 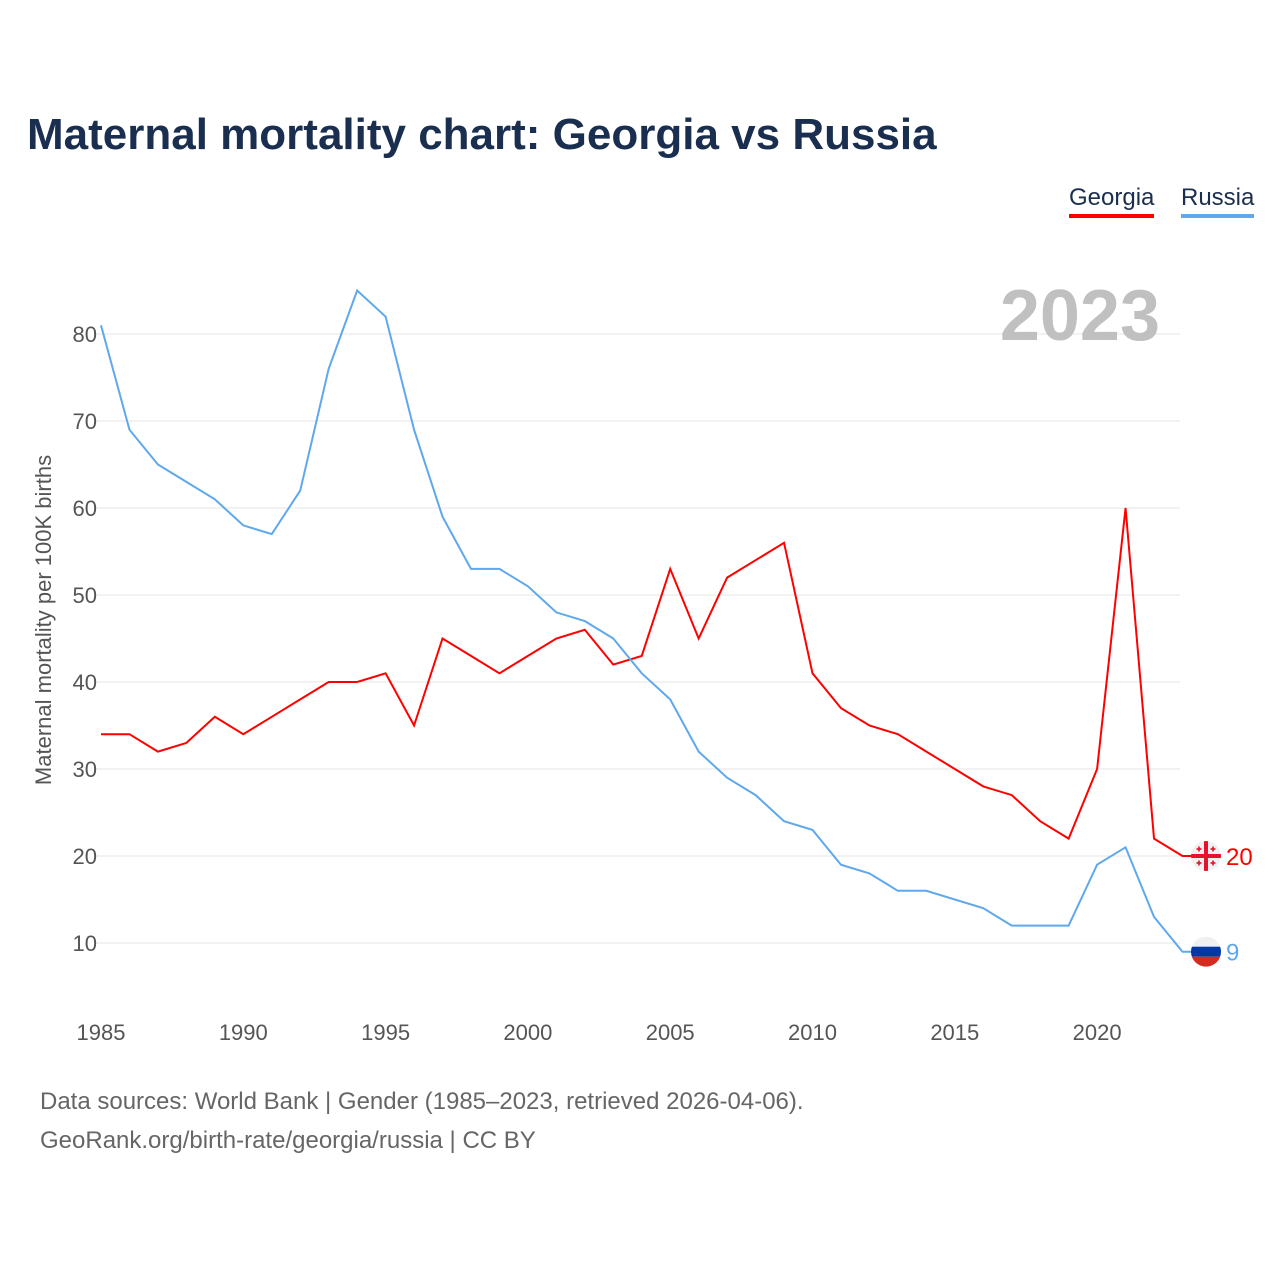 What do you see at coordinates (85, 769) in the screenshot?
I see `y-tick-label: 30` at bounding box center [85, 769].